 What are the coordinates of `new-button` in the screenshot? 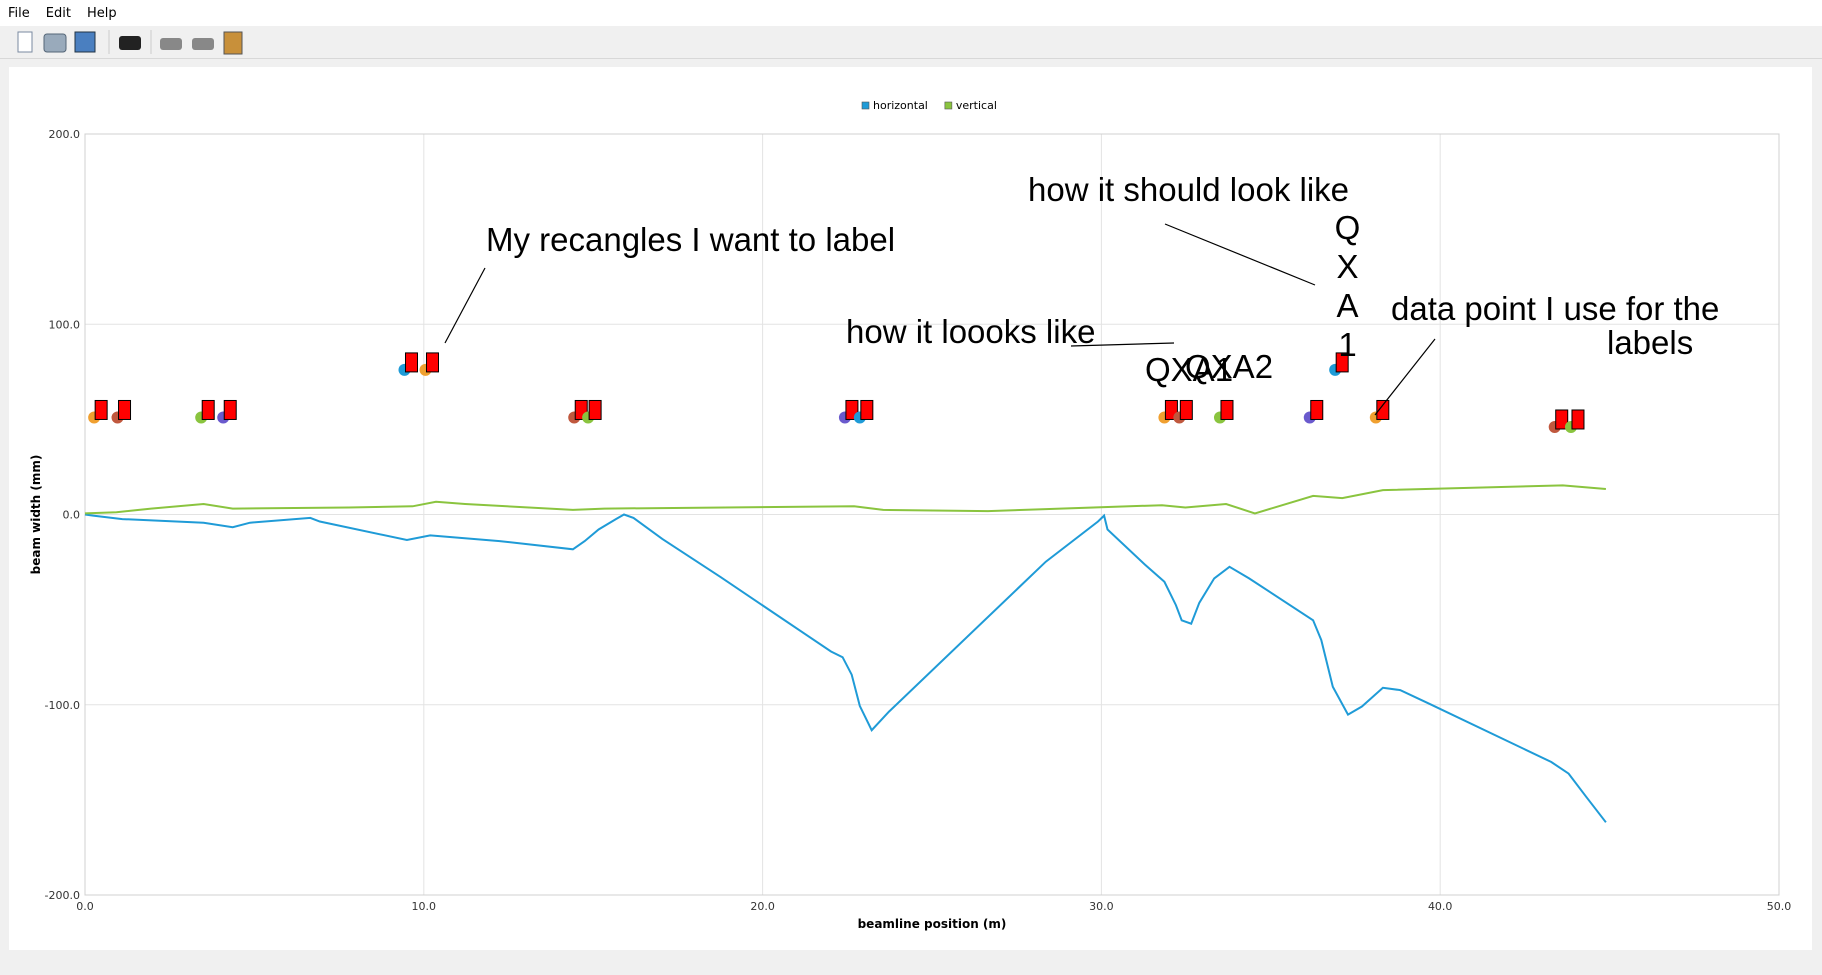 It's located at (25, 42).